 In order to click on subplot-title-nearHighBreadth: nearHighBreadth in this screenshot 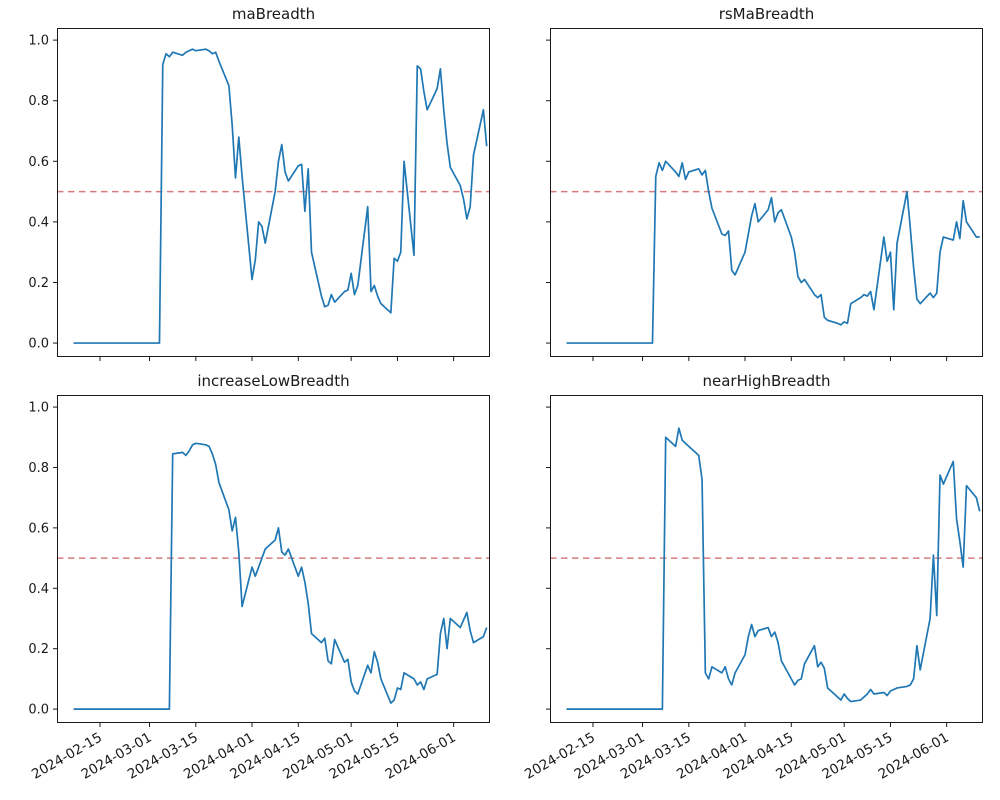, I will do `click(766, 381)`.